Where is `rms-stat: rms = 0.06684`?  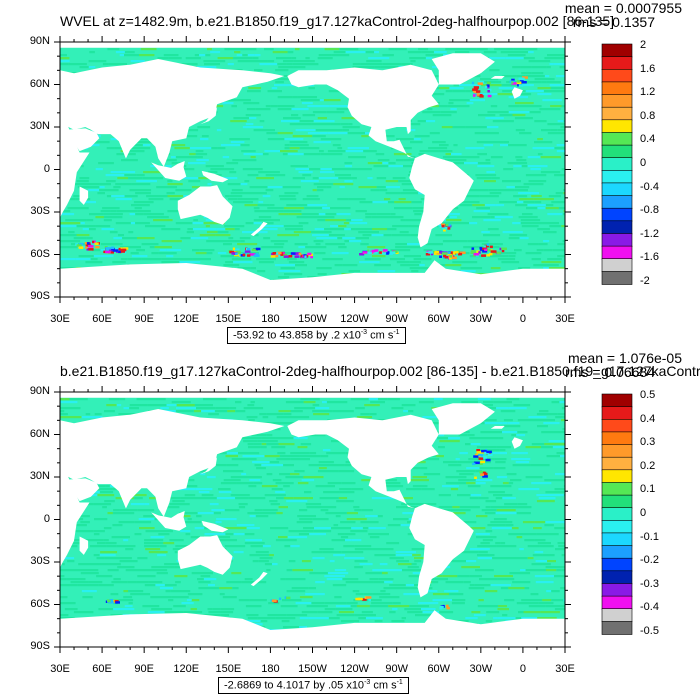
rms-stat: rms = 0.06684 is located at coordinates (610, 372).